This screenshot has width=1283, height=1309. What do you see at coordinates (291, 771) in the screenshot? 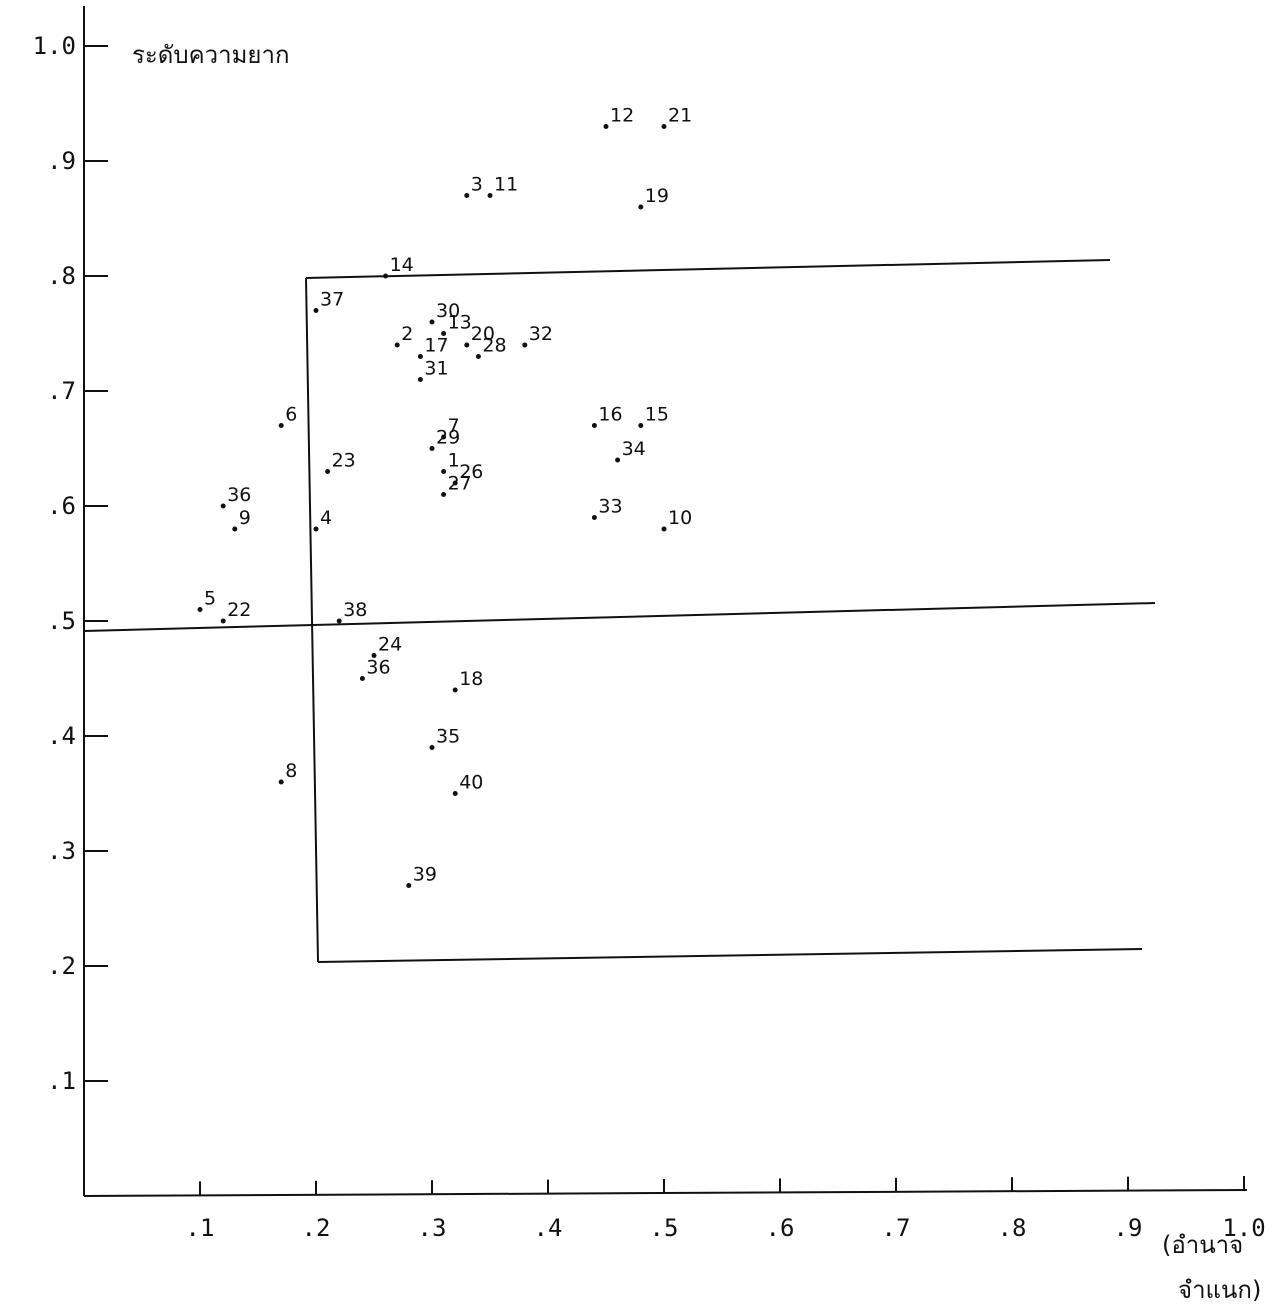
I see `point-label: 8` at bounding box center [291, 771].